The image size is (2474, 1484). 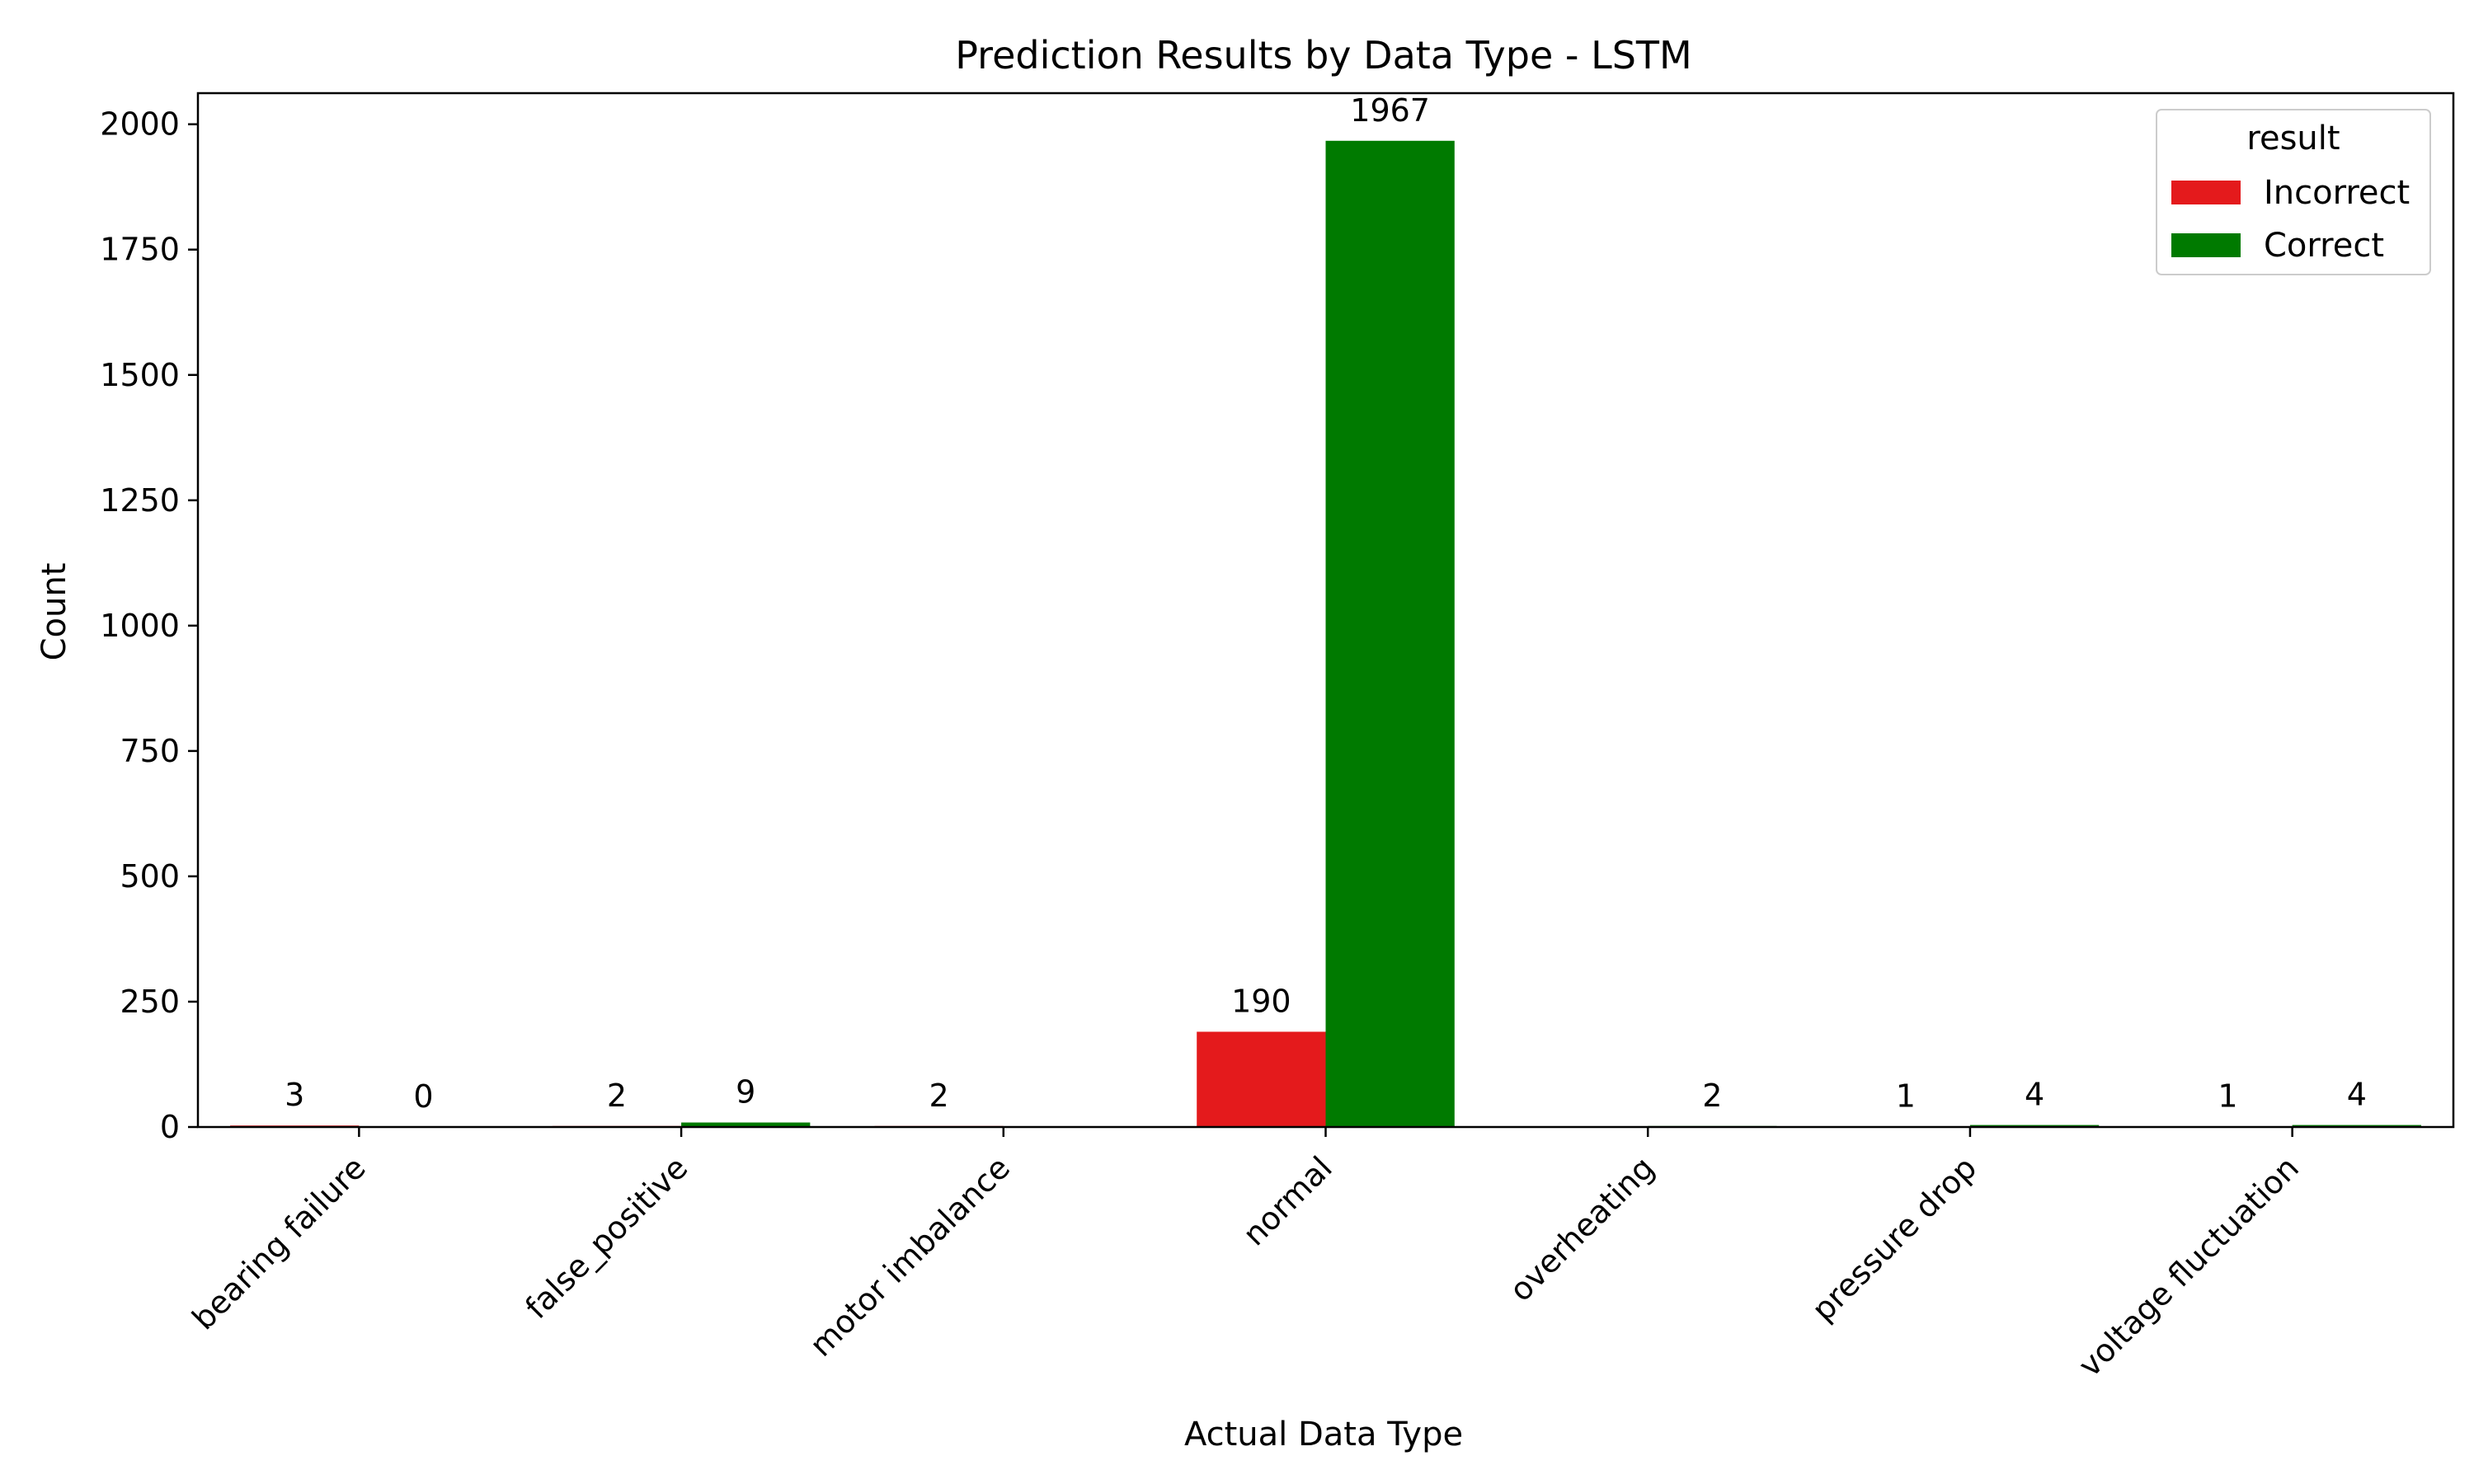 What do you see at coordinates (2324, 246) in the screenshot?
I see `legend-label-correct: Correct` at bounding box center [2324, 246].